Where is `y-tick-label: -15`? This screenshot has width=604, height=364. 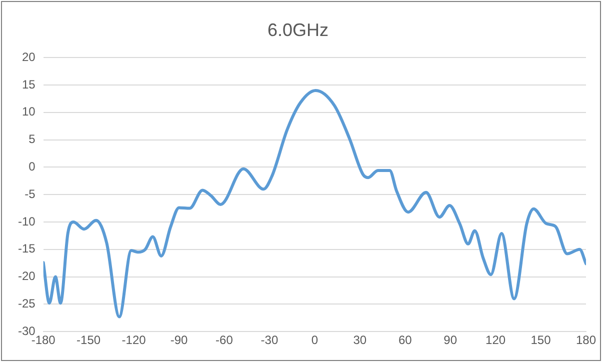
y-tick-label: -15 is located at coordinates (27, 249).